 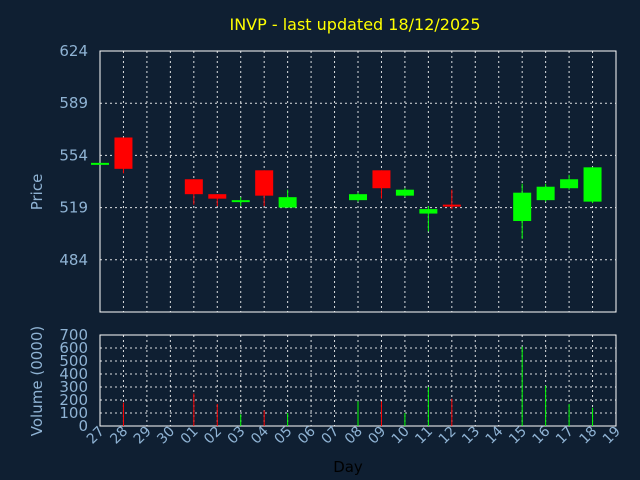 I want to click on chart-title: INVP - last updated 18/12/2025, so click(x=354, y=24).